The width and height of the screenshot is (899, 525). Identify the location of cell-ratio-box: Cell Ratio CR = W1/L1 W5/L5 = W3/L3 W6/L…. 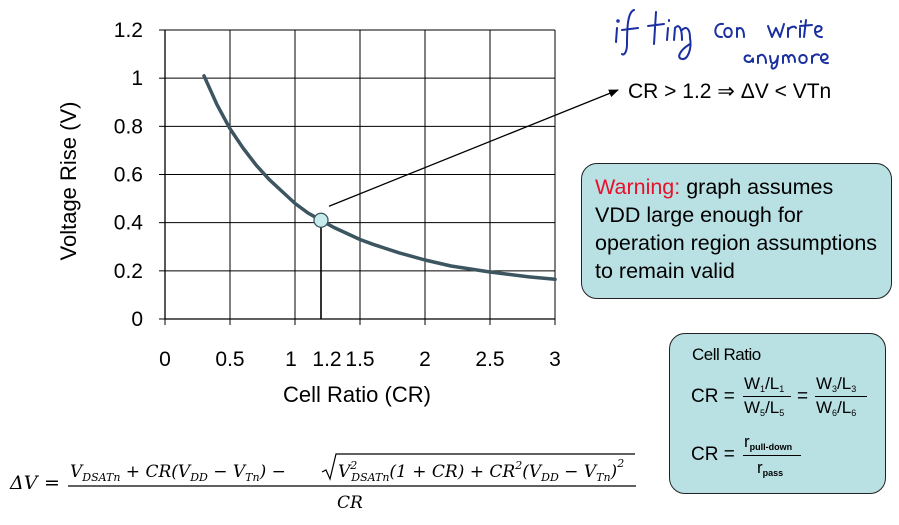
(777, 413).